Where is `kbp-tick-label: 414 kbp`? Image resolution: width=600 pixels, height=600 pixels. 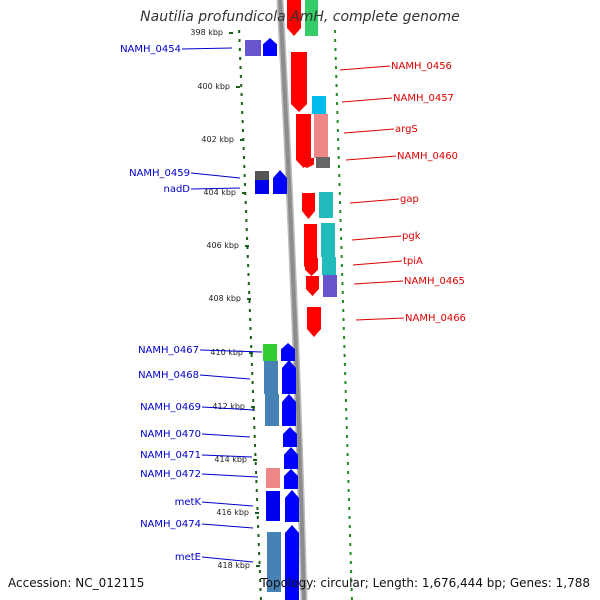
kbp-tick-label: 414 kbp is located at coordinates (230, 459).